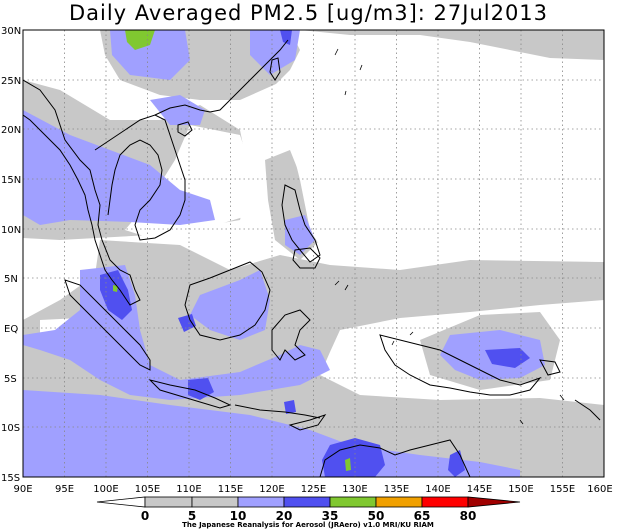 The height and width of the screenshot is (529, 617). Describe the element at coordinates (238, 516) in the screenshot. I see `colorbar-label: 10` at that location.